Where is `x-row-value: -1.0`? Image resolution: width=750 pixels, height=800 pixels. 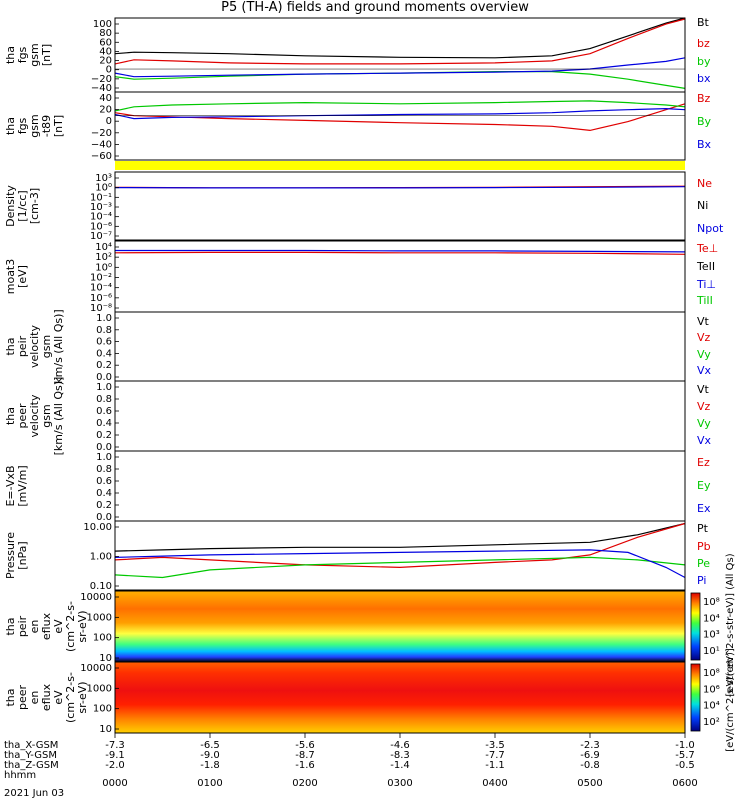
x-row-value: -1.0 is located at coordinates (685, 745).